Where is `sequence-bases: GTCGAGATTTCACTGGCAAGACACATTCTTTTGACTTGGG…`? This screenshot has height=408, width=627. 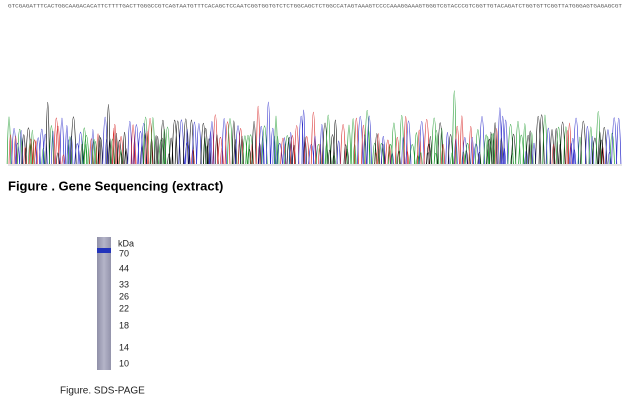 sequence-bases: GTCGAGATTTCACTGGCAAGACACATTCTTTTGACTTGGG… is located at coordinates (315, 6).